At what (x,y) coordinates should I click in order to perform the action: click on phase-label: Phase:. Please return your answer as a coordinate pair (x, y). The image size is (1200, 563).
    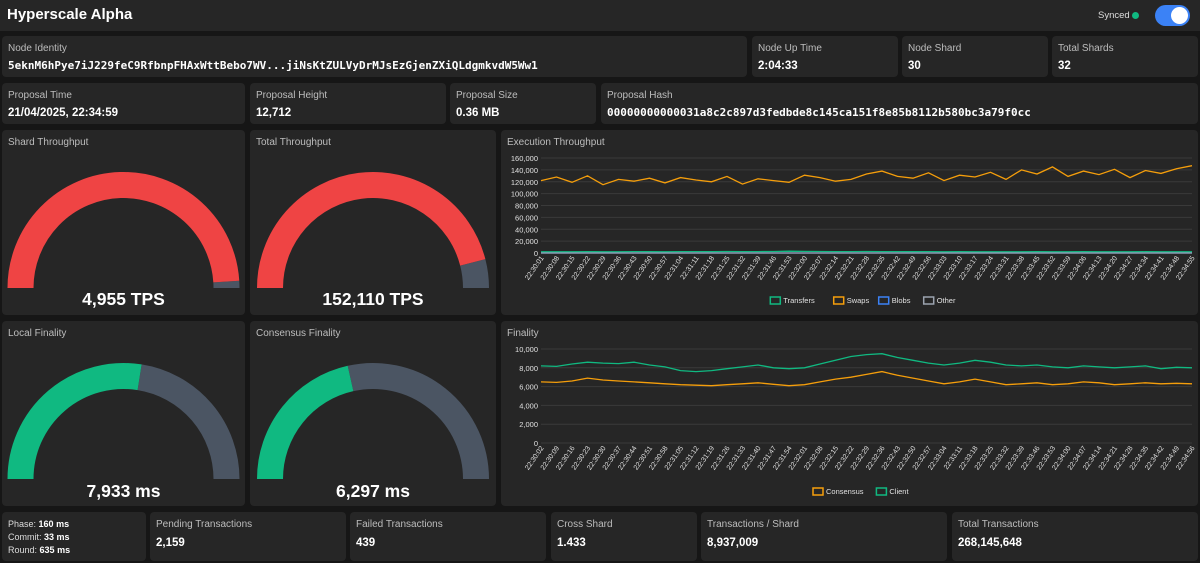
    Looking at the image, I should click on (22, 524).